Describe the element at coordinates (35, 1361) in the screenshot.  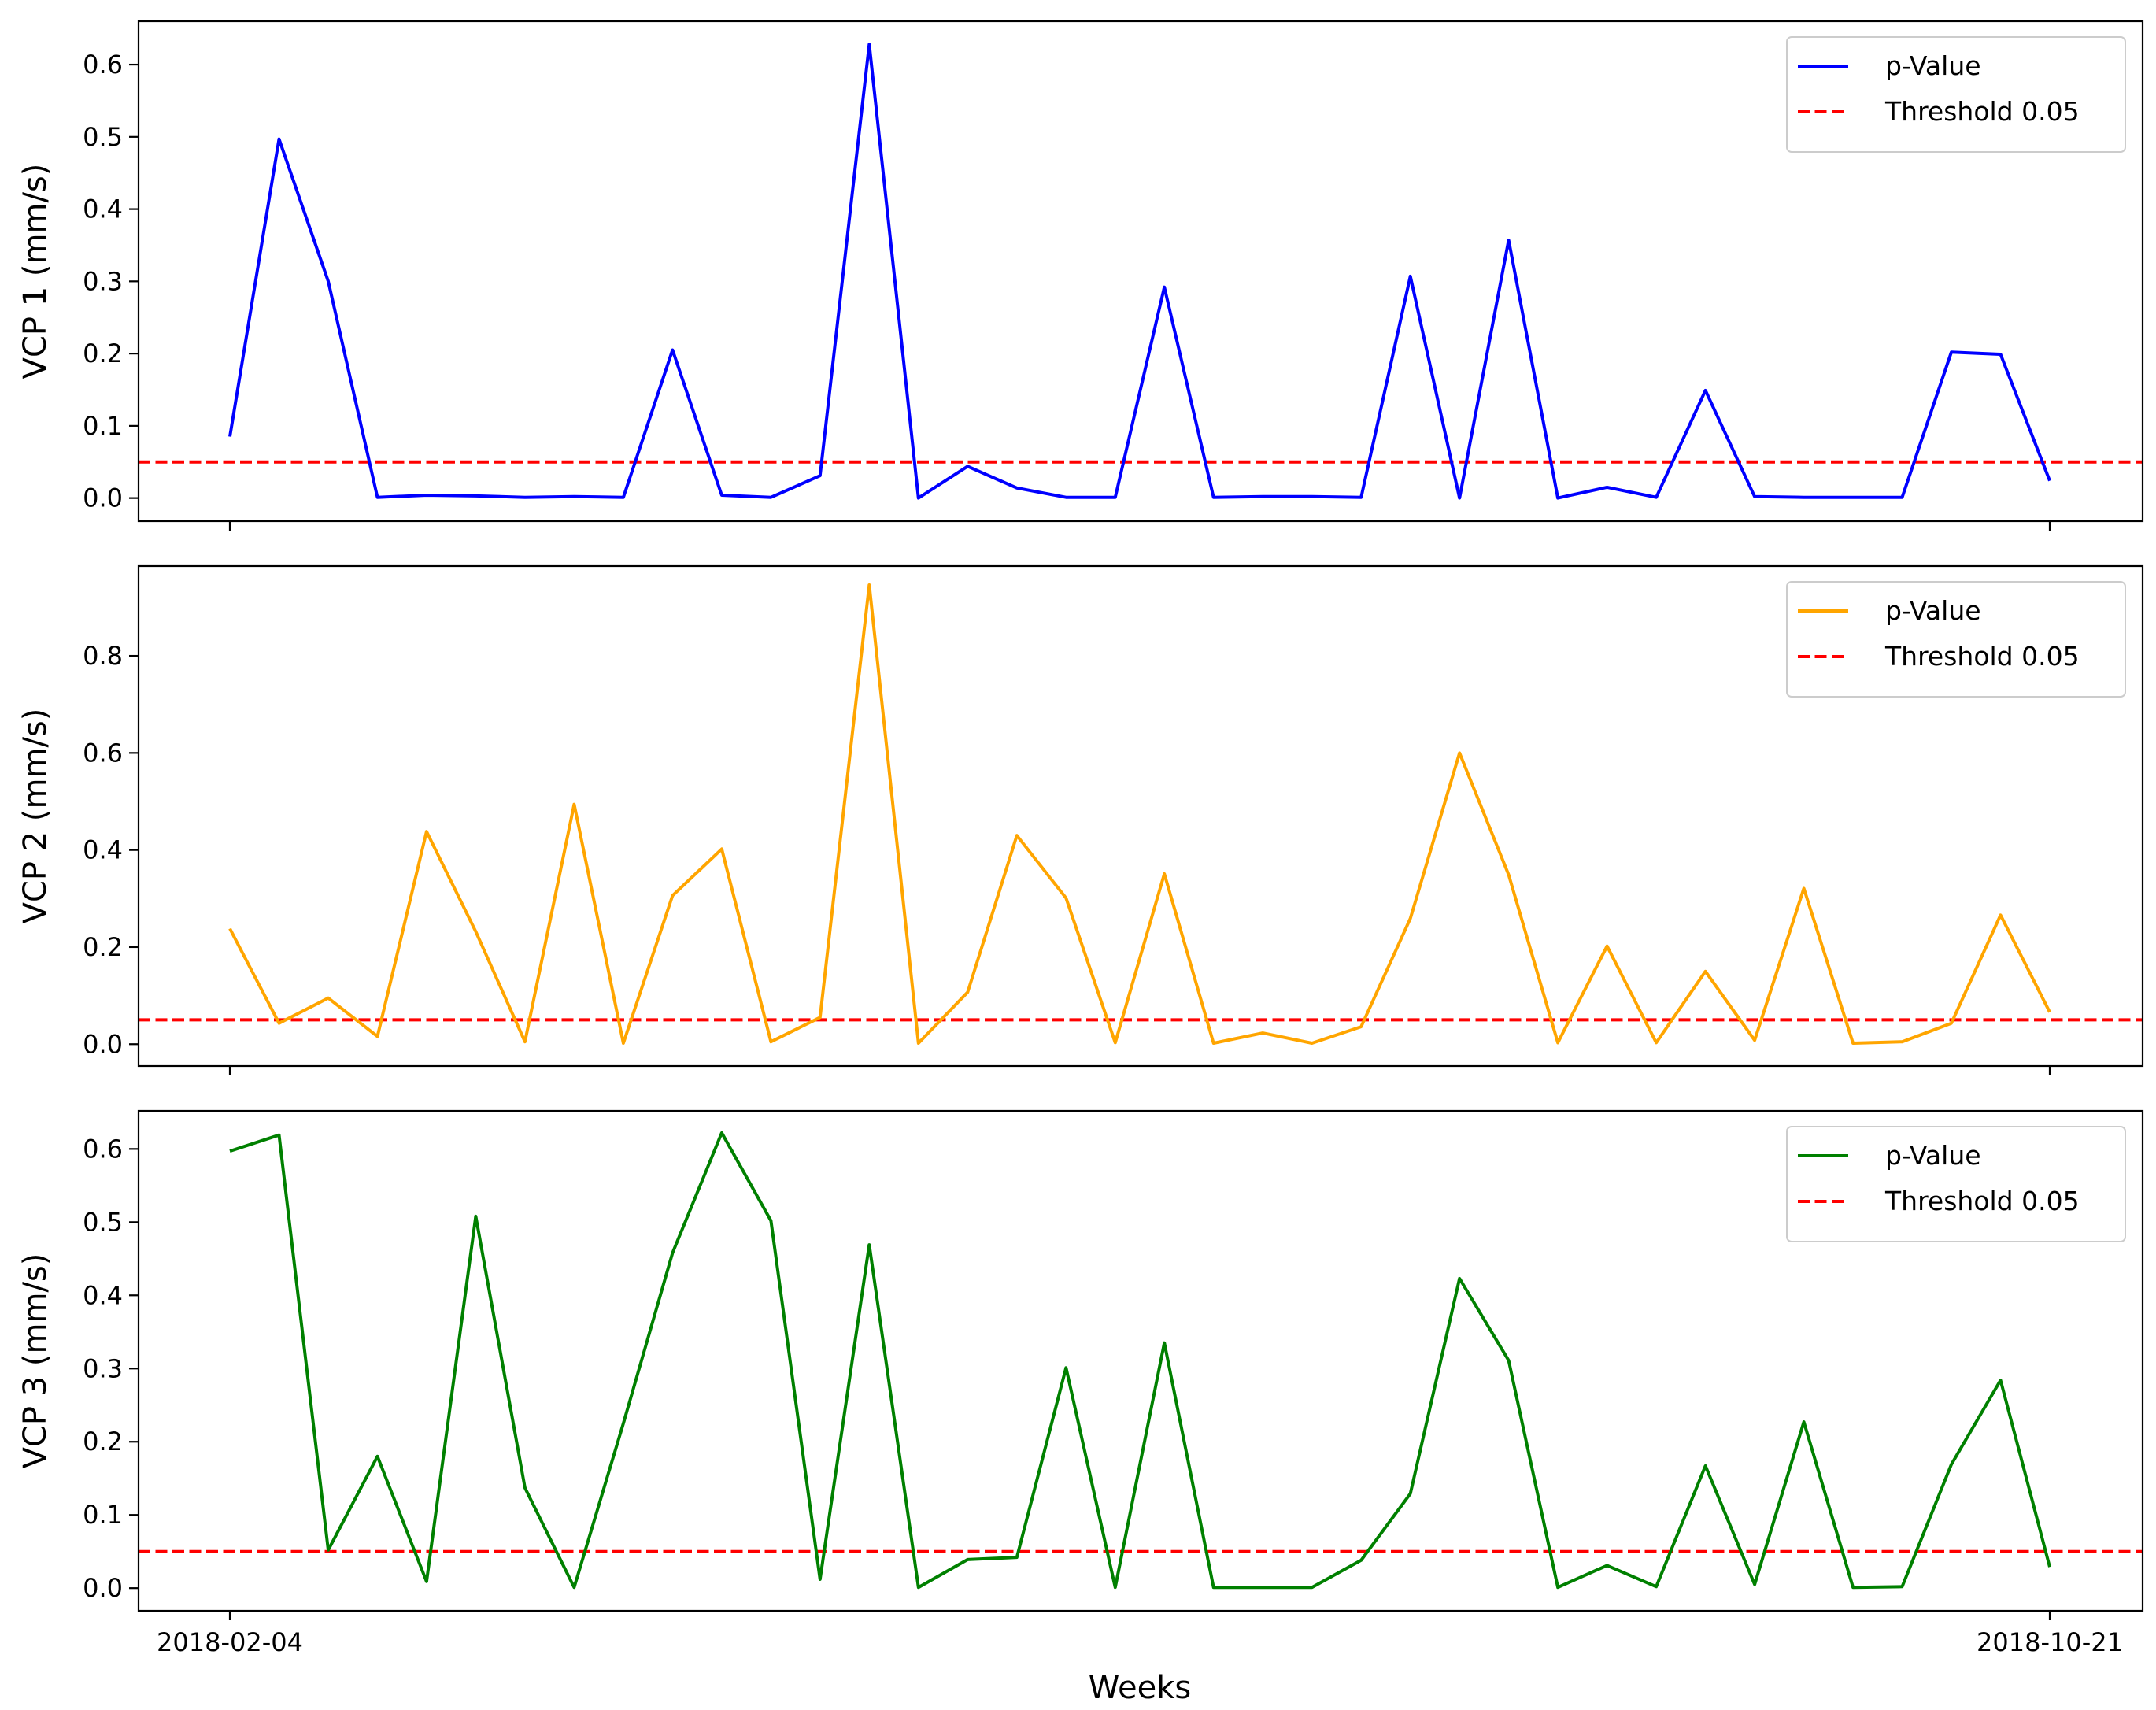
I see `y-axis-label: VCP 3 (mm/s)` at that location.